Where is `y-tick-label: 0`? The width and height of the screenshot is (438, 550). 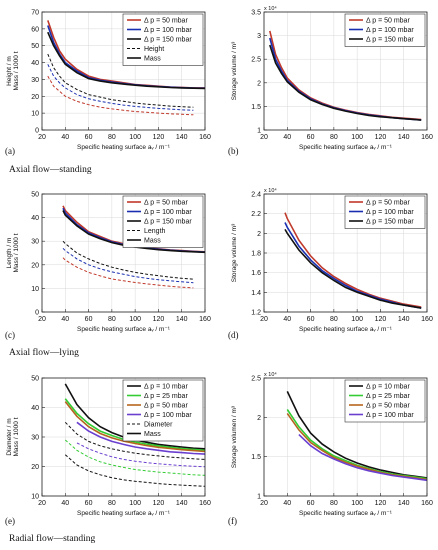 y-tick-label: 0 is located at coordinates (37, 313).